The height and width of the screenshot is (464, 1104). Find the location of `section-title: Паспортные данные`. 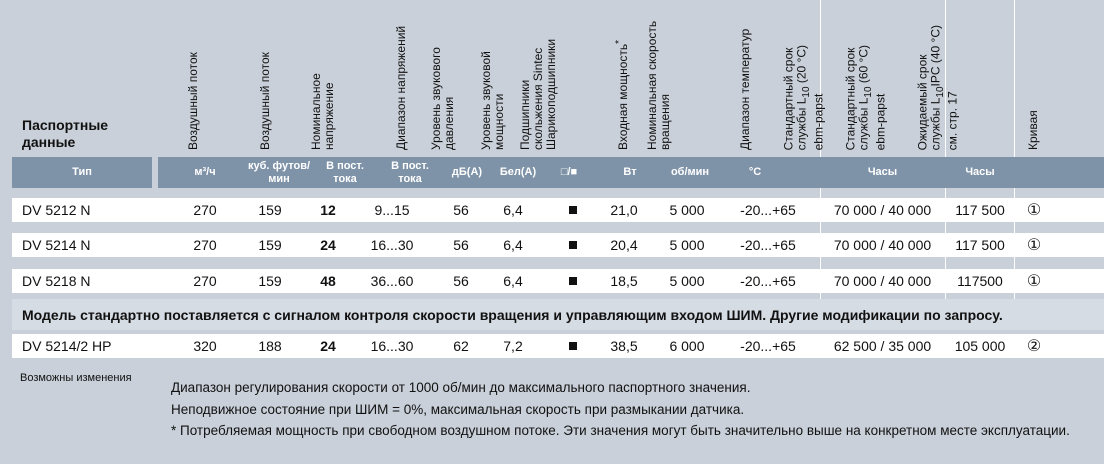

section-title: Паспортные данные is located at coordinates (65, 133).